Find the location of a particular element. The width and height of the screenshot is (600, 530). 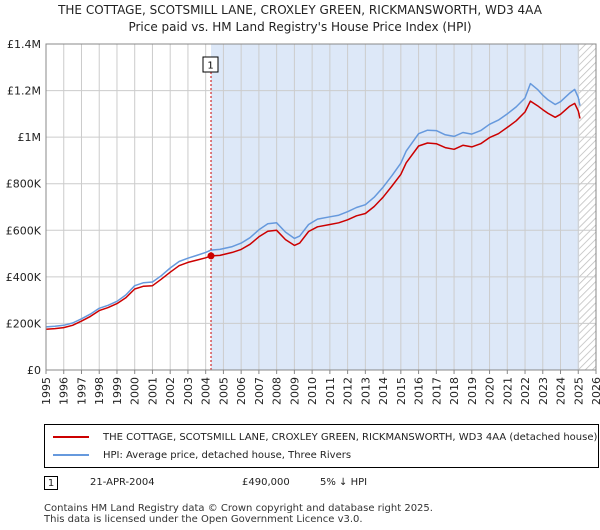

annotation-label-1: 1 is located at coordinates (210, 66).